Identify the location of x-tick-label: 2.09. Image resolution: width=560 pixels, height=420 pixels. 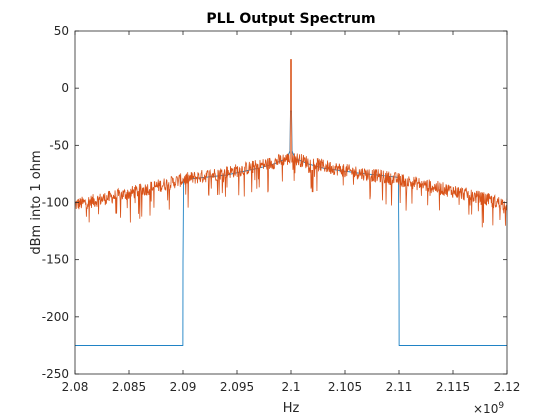
(183, 387).